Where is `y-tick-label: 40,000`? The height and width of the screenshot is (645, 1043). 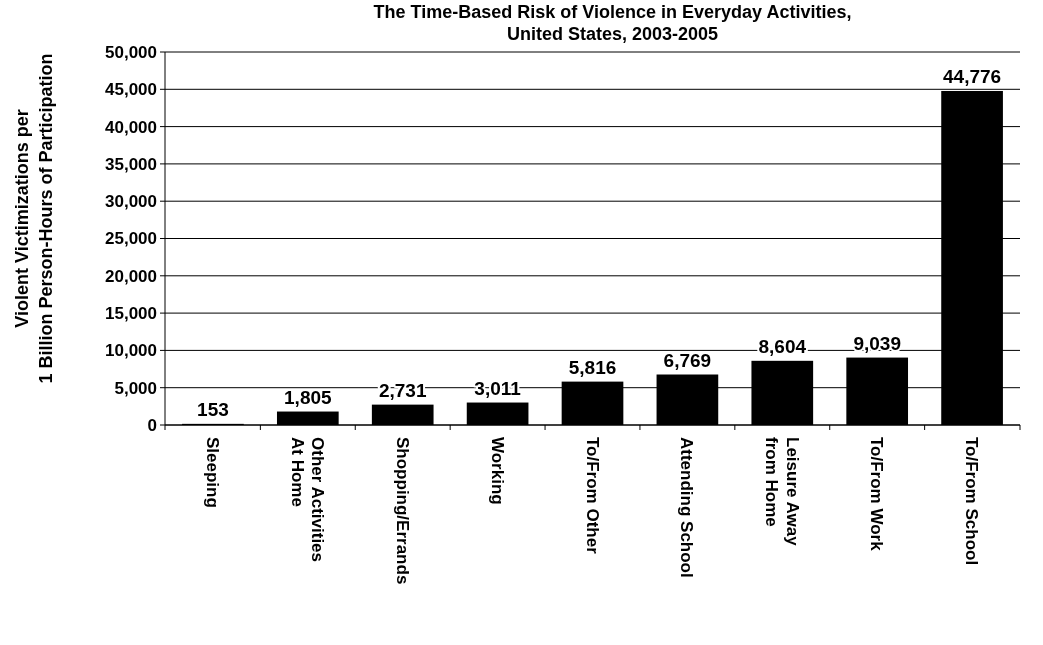
y-tick-label: 40,000 is located at coordinates (131, 127).